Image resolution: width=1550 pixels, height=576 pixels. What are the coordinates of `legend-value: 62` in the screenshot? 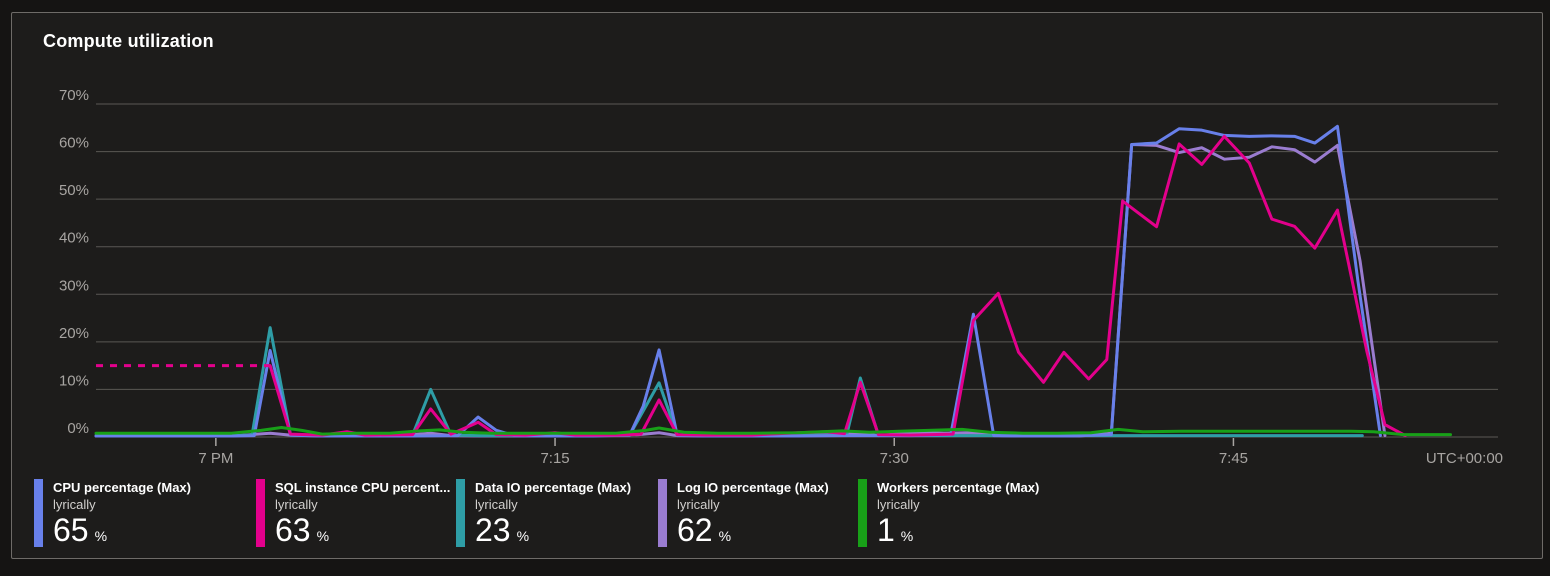 It's located at (695, 530).